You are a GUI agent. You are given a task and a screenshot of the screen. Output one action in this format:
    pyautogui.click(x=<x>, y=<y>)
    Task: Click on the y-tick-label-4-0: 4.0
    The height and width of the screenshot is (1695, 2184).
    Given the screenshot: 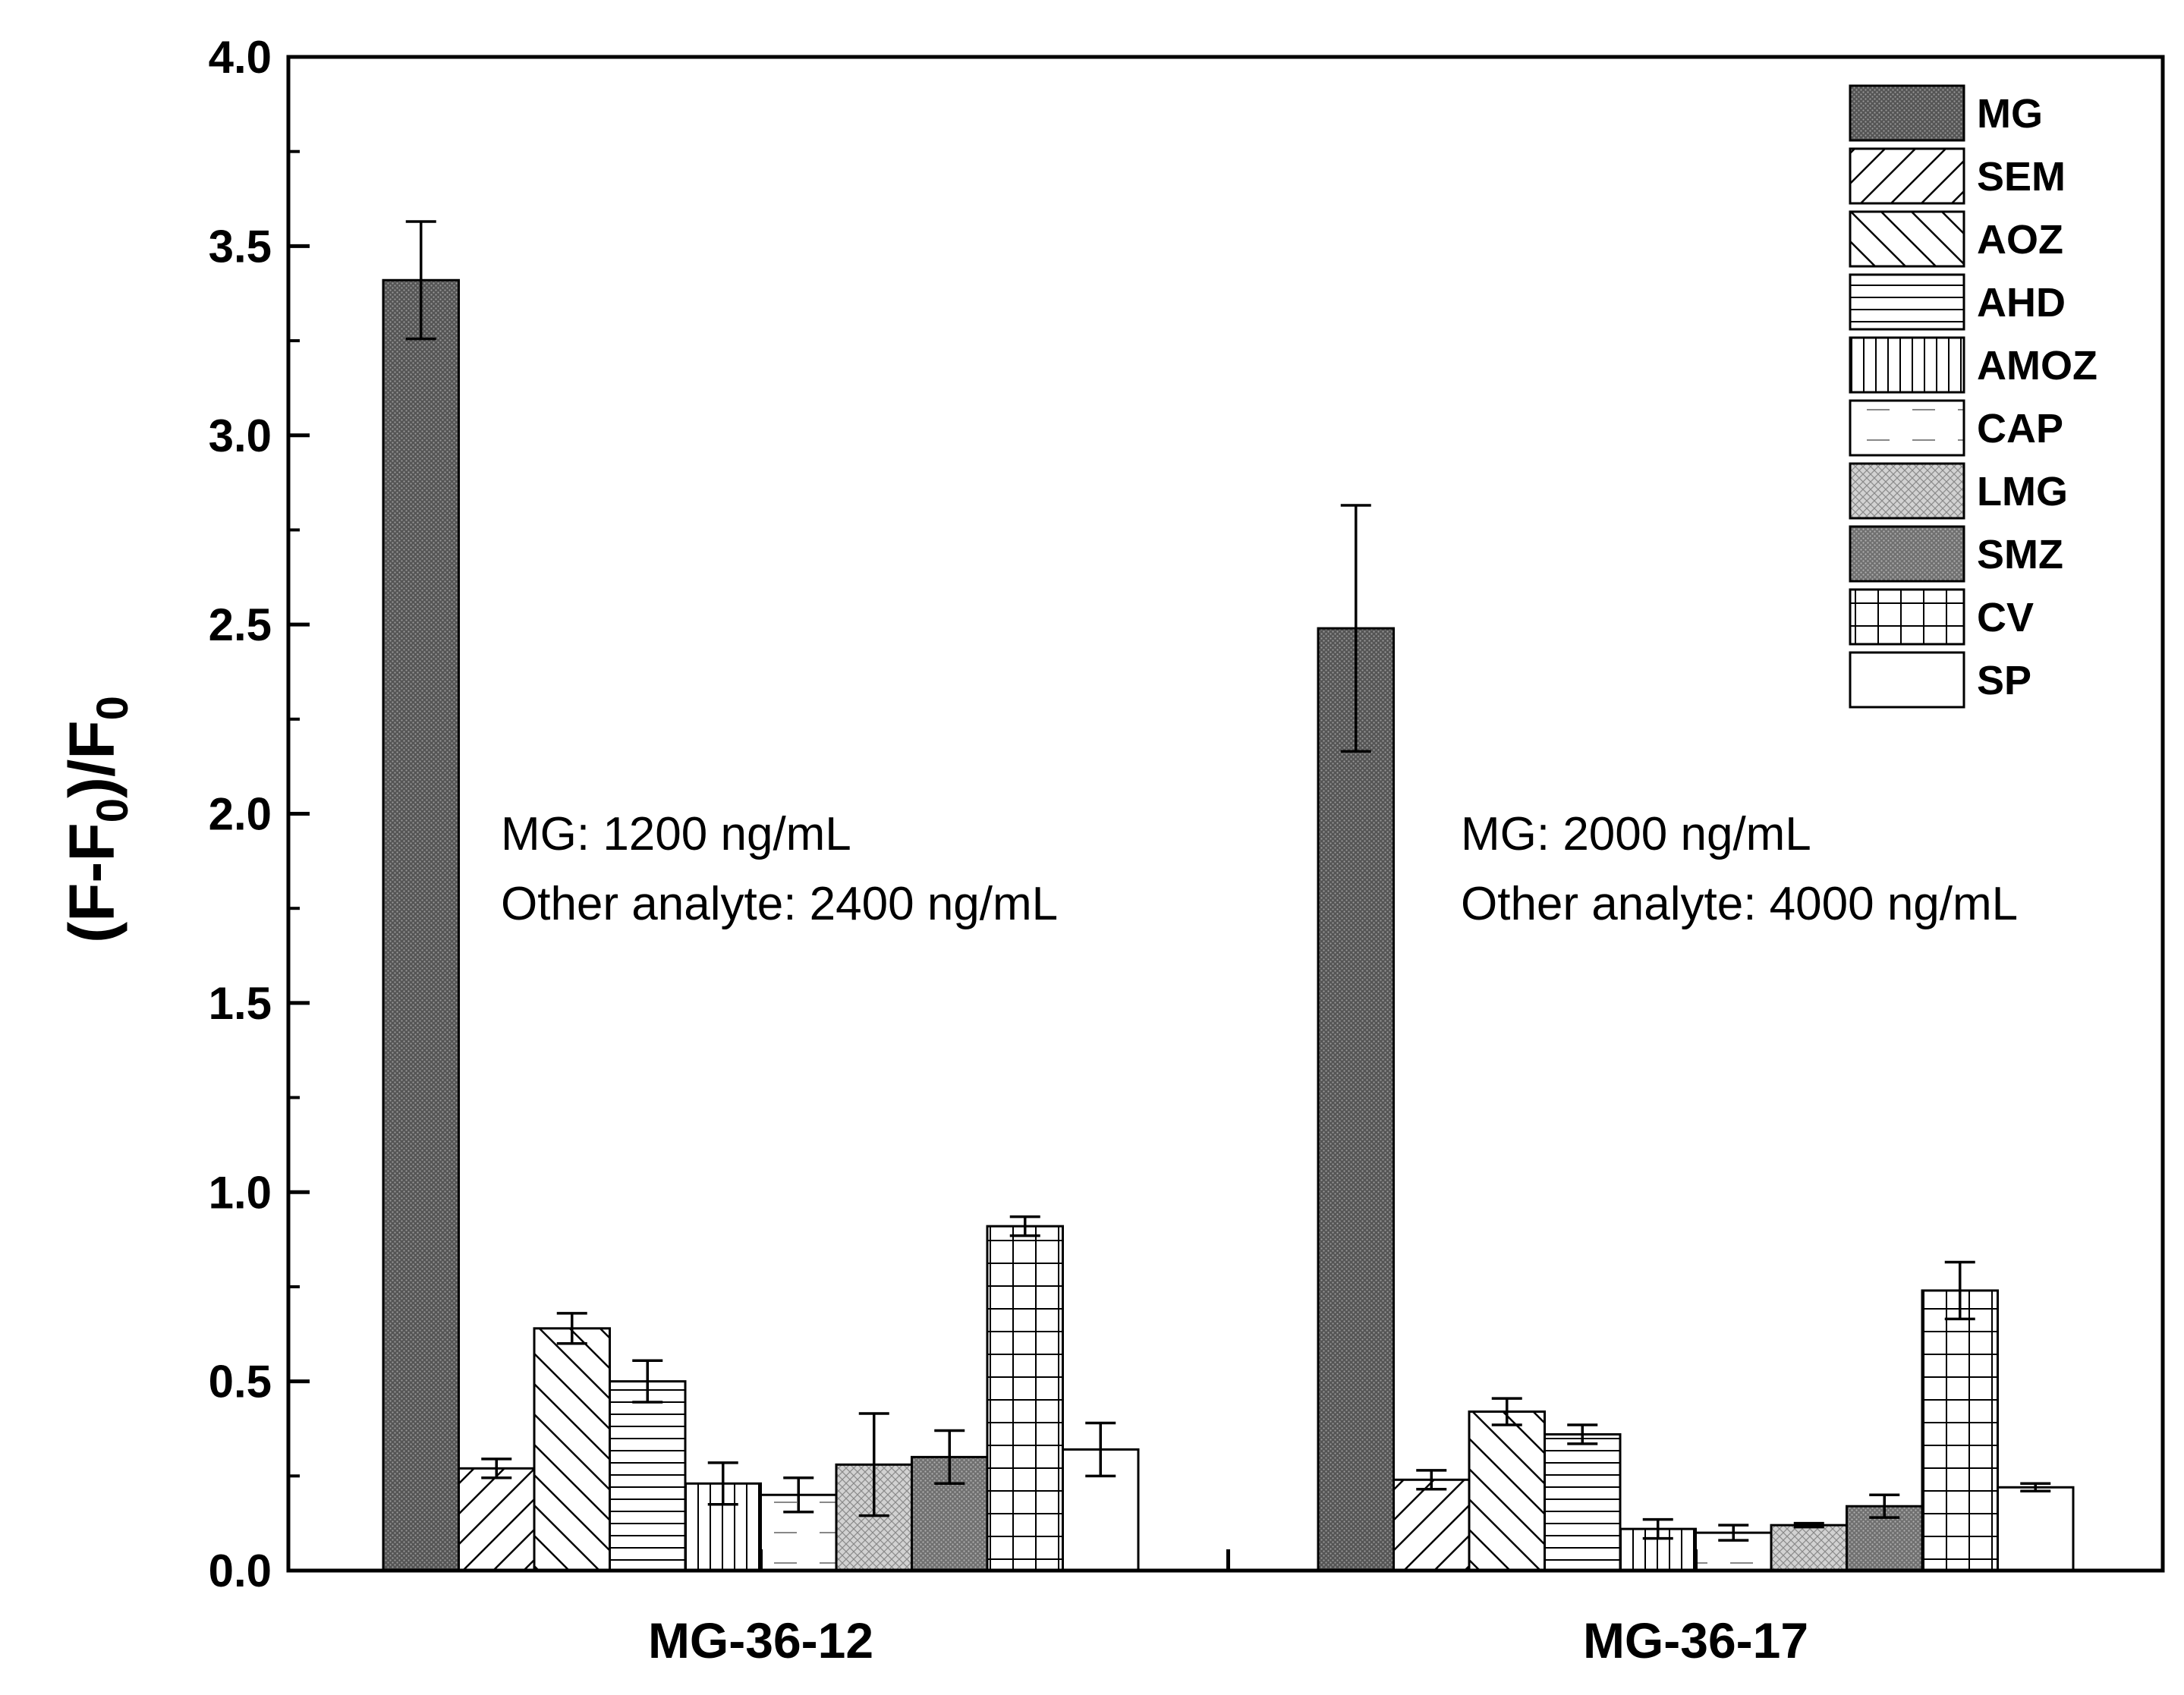 What is the action you would take?
    pyautogui.click(x=240, y=57)
    